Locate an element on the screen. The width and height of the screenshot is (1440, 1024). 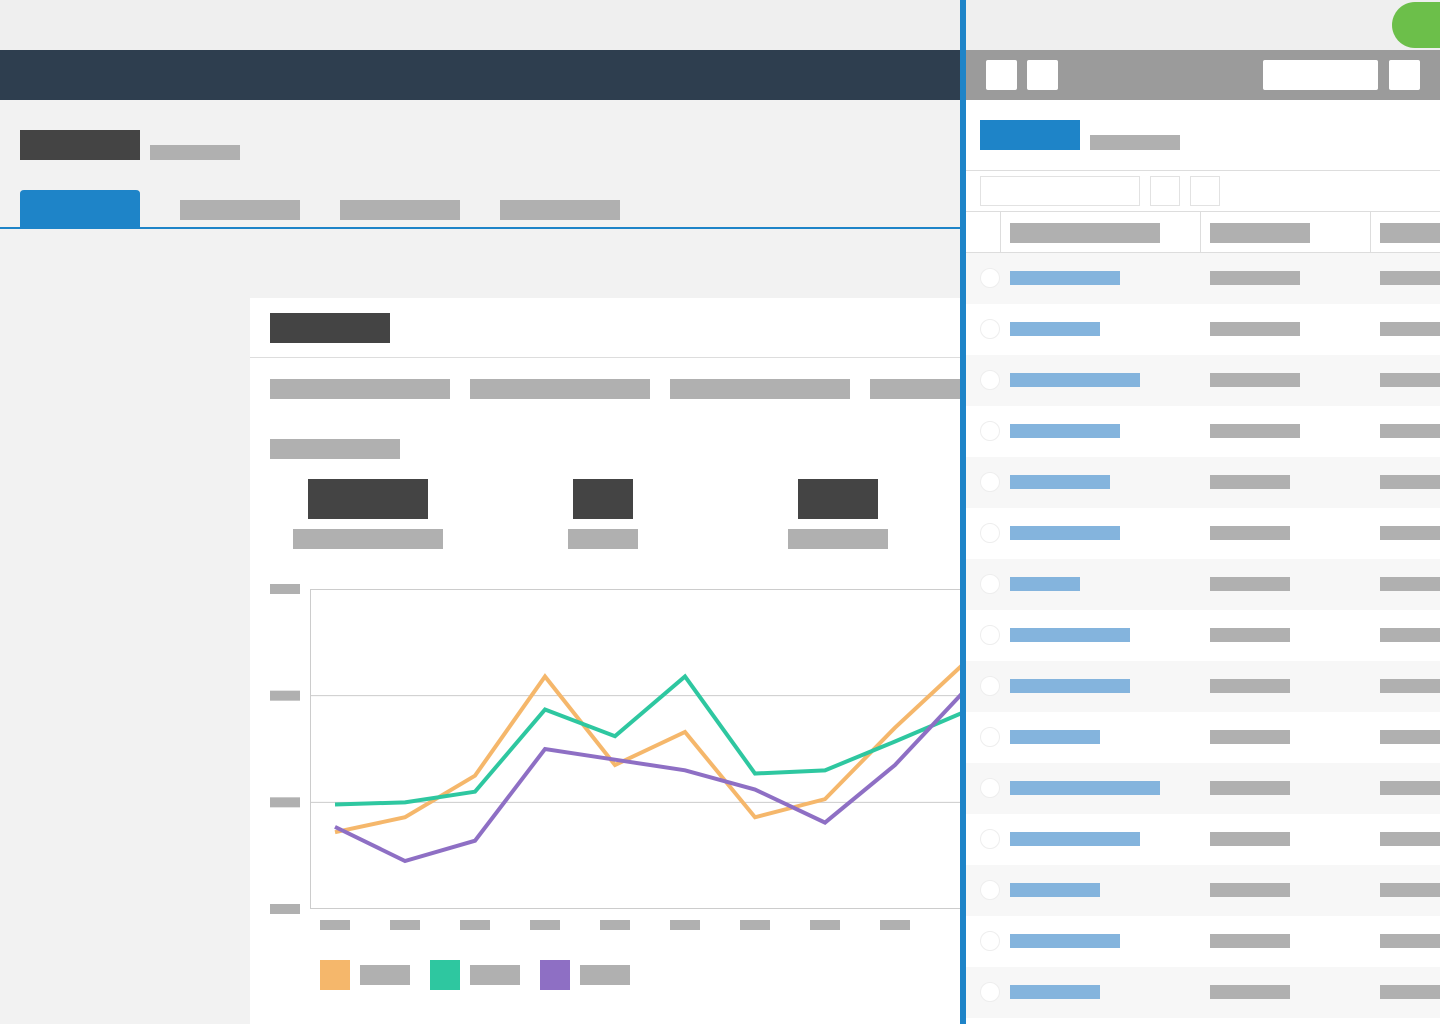
card-title is located at coordinates (330, 328).